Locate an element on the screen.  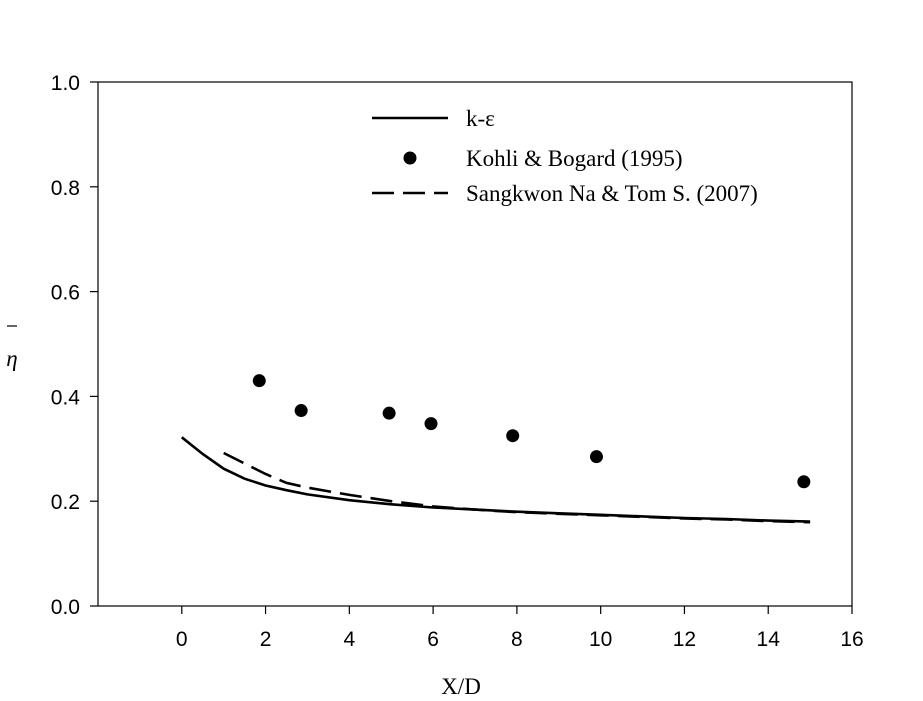
y-tick-label: 0.4 is located at coordinates (66, 397).